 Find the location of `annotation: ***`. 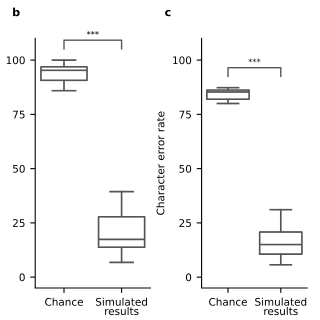

annotation: *** is located at coordinates (254, 60).